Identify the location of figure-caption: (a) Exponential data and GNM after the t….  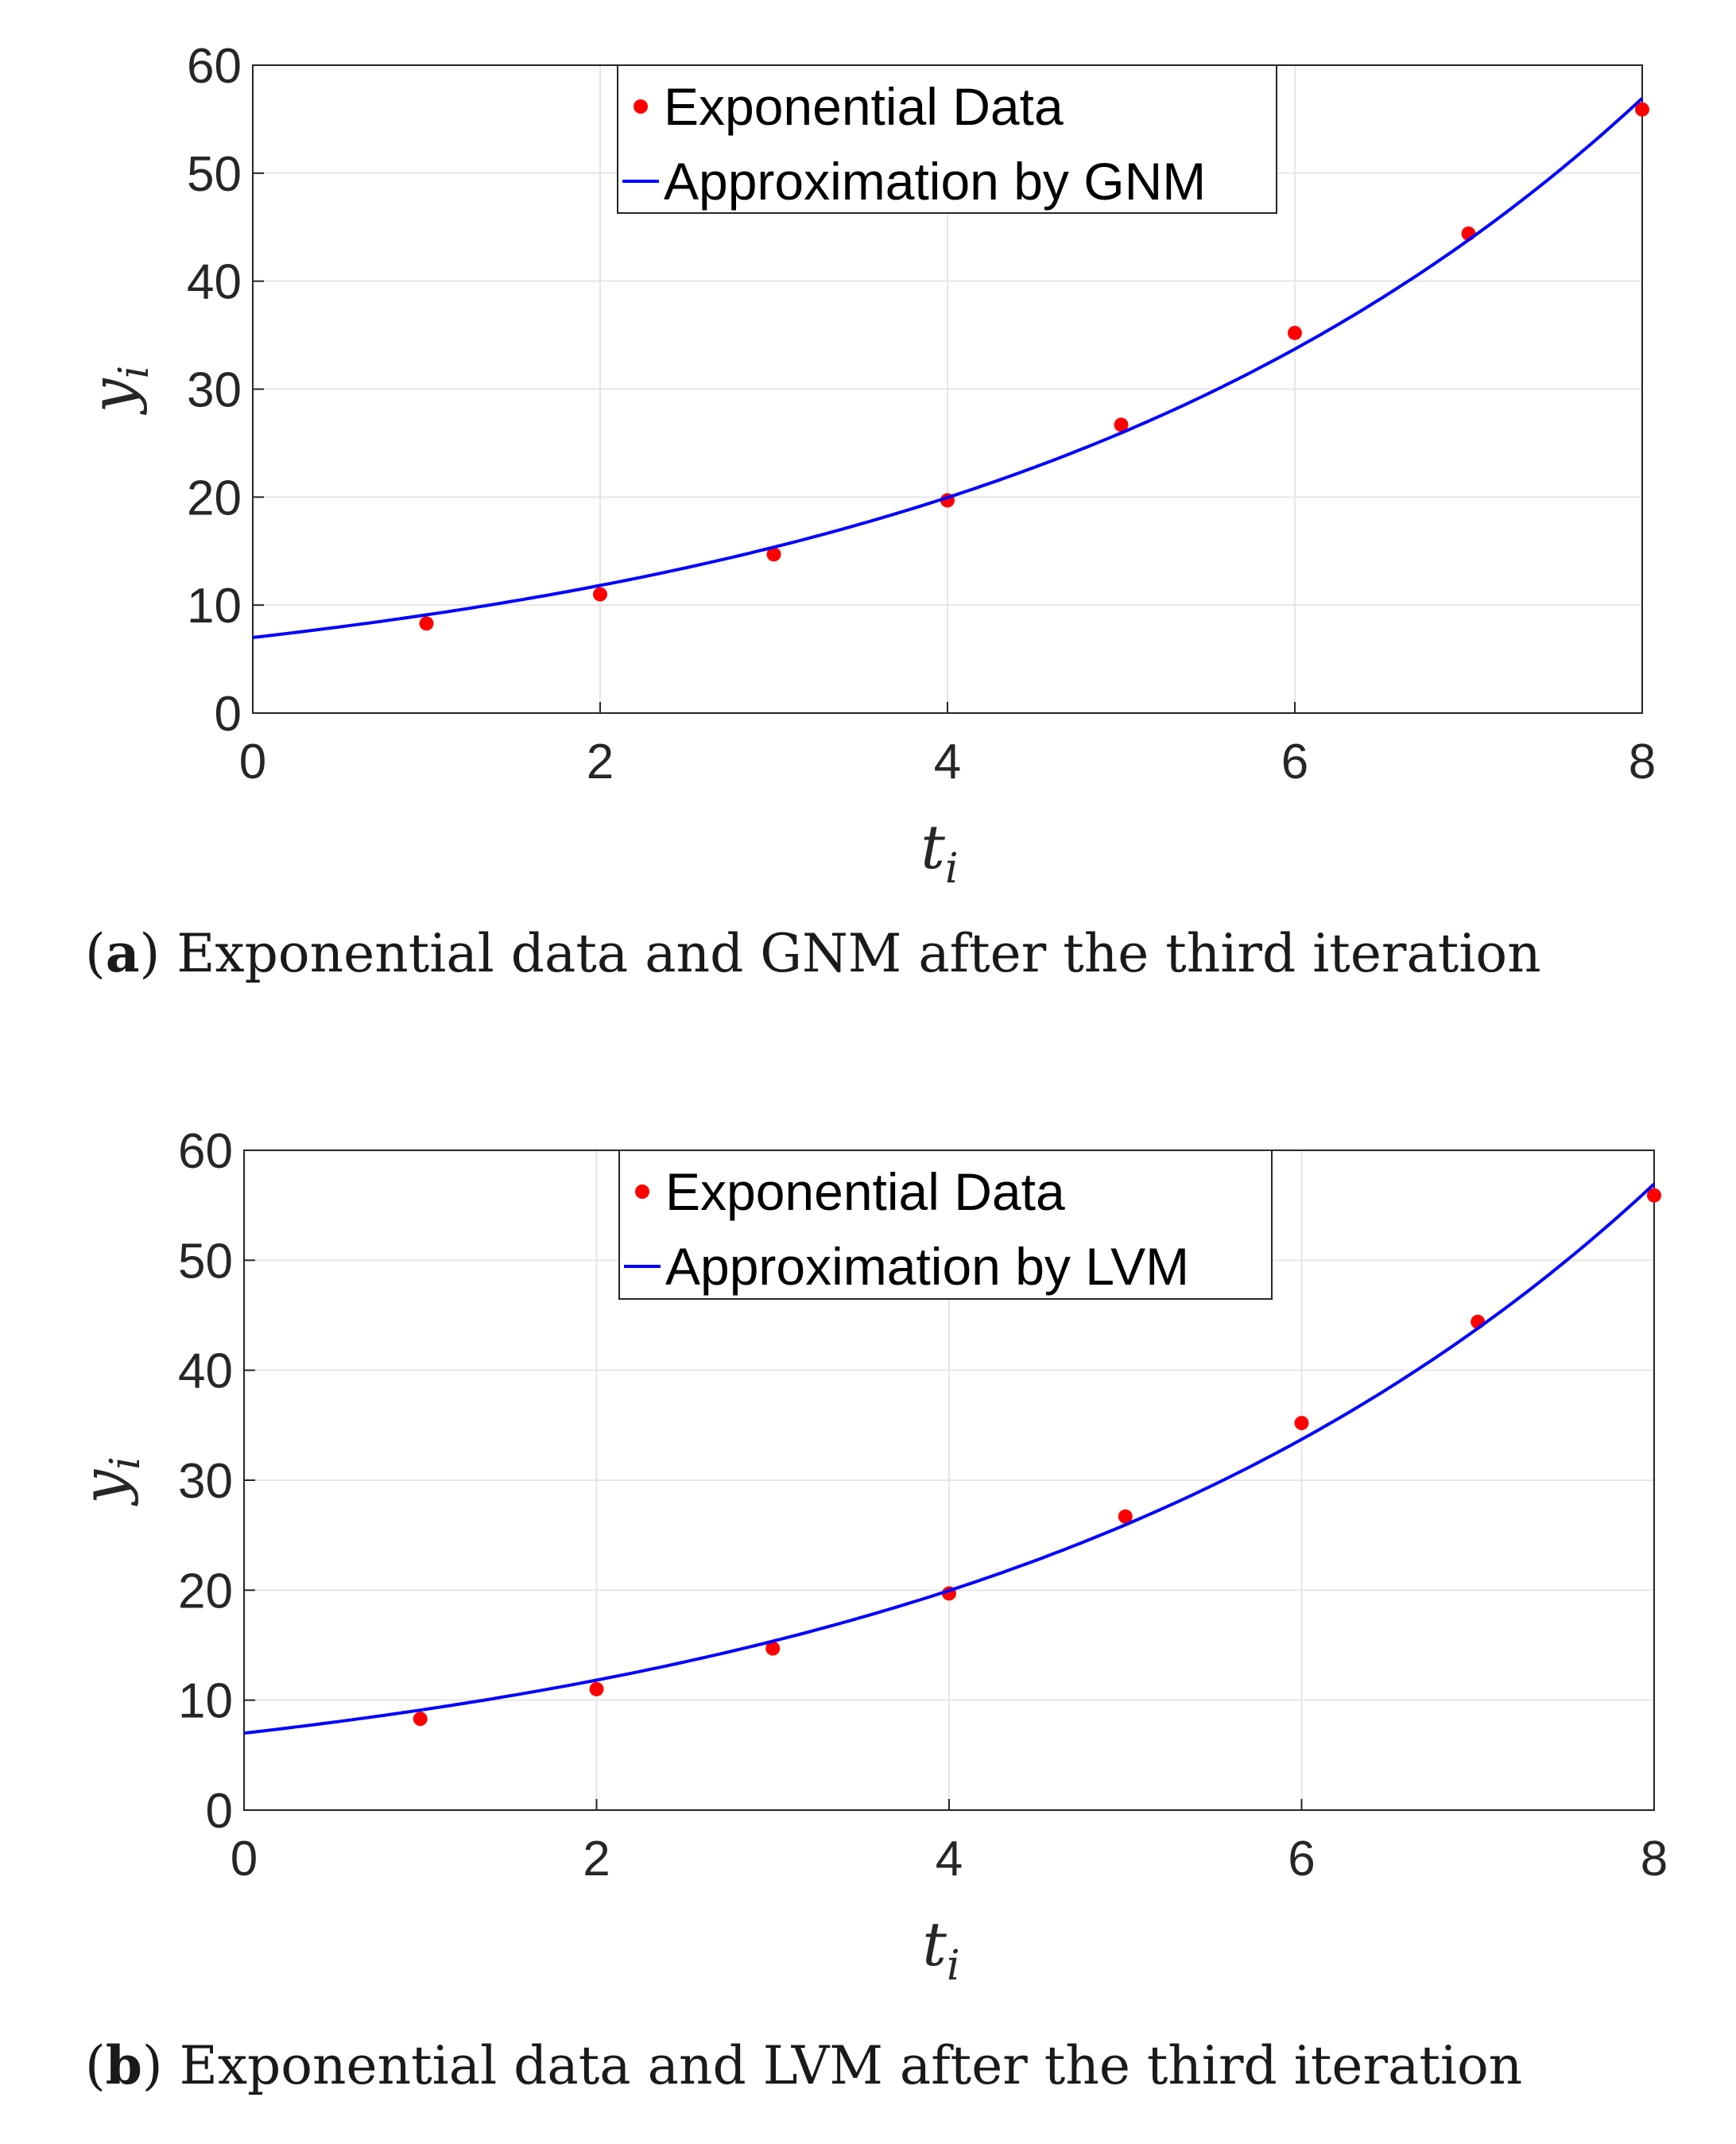
(813, 953).